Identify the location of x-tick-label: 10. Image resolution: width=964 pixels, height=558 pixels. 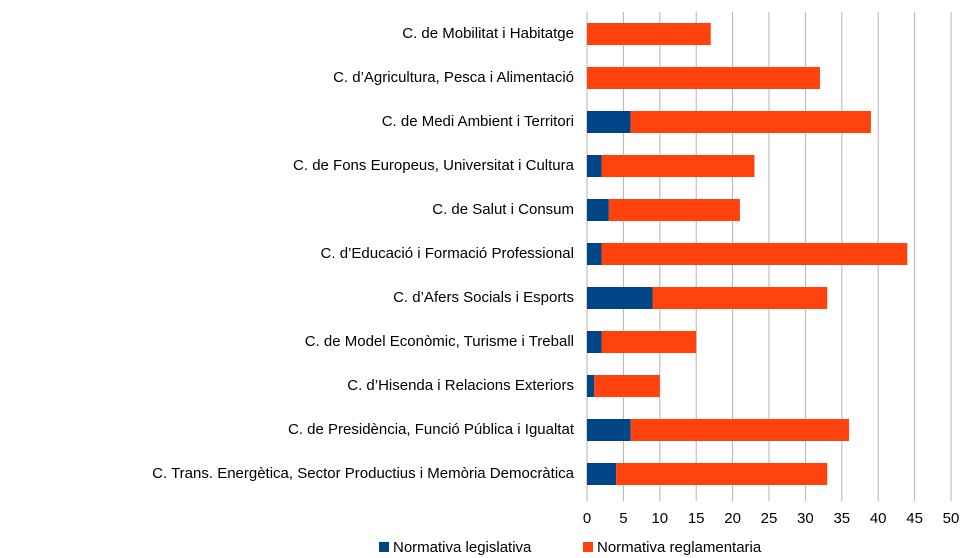
(659, 518).